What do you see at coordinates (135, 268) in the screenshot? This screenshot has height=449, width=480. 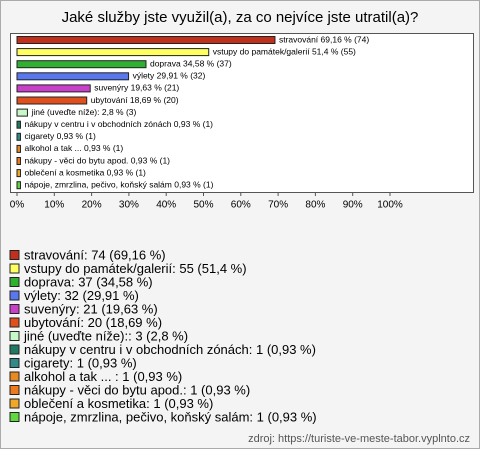 I see `legend-label: vstupy do památek/galerií: 55 (51,4 %)` at bounding box center [135, 268].